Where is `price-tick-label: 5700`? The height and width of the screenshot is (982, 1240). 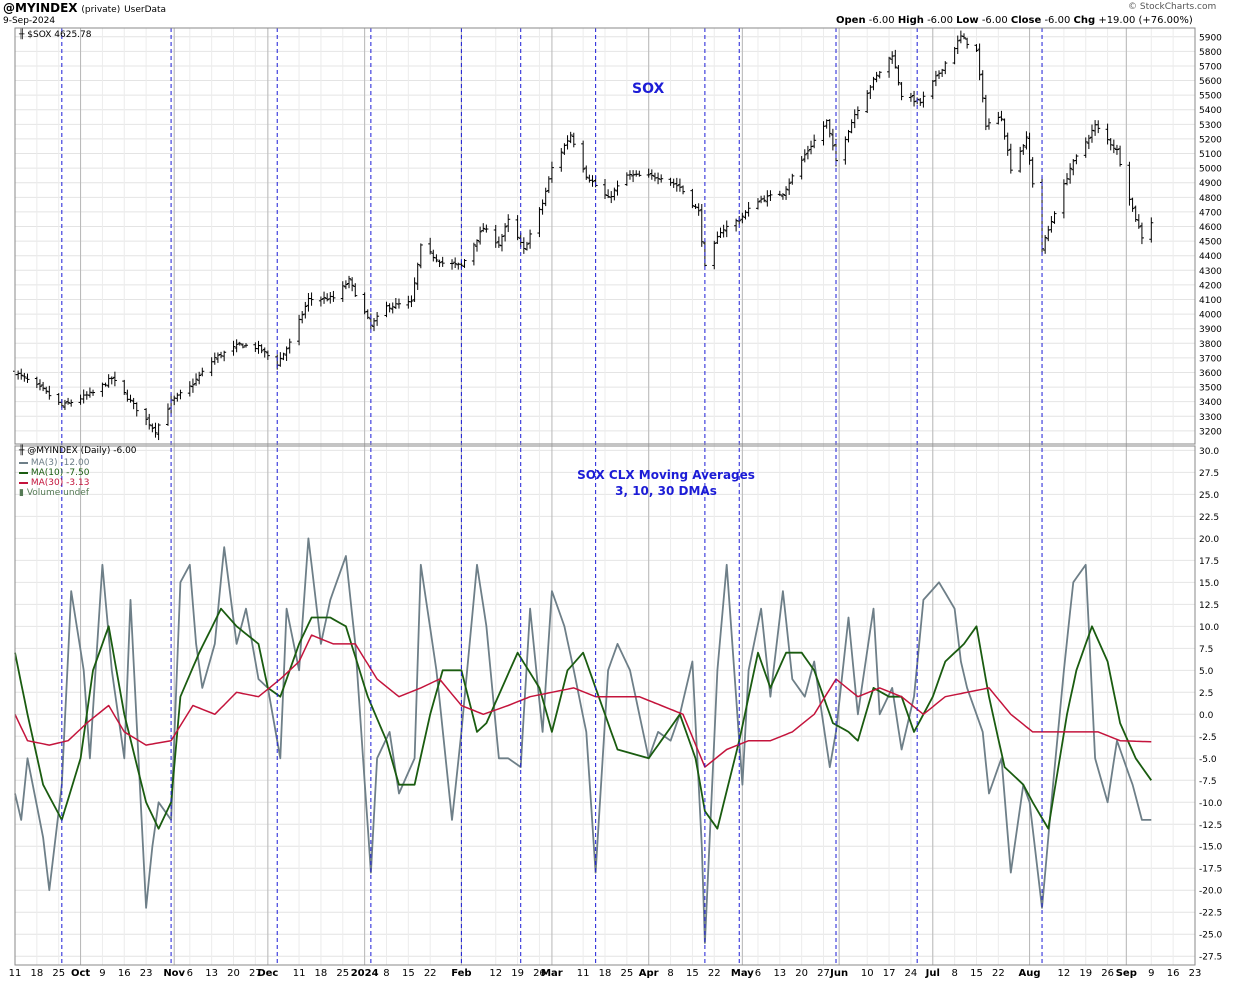 price-tick-label: 5700 is located at coordinates (1210, 67).